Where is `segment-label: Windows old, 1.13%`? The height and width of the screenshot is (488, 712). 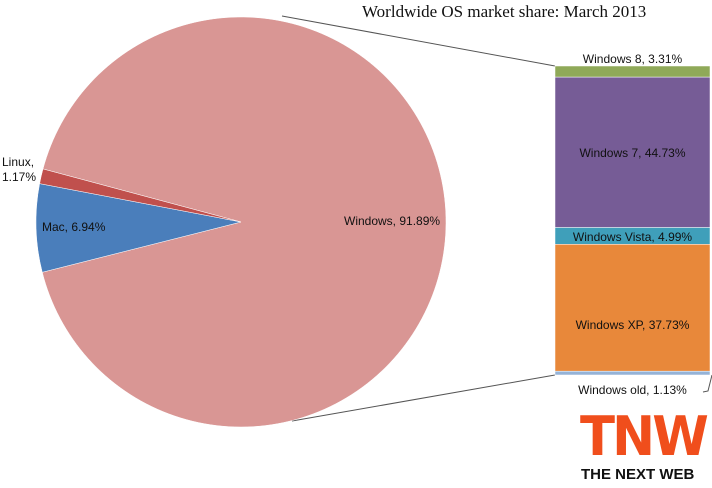 segment-label: Windows old, 1.13% is located at coordinates (632, 390).